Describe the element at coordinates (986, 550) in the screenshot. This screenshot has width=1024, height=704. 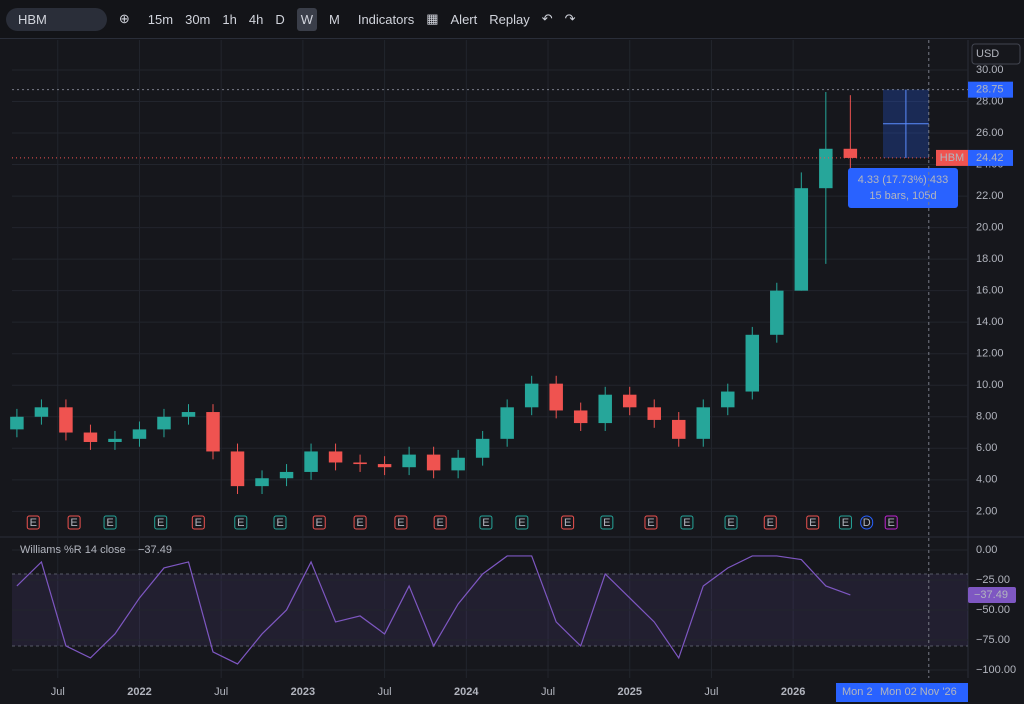
I see `y-tick-label: 0.00` at that location.